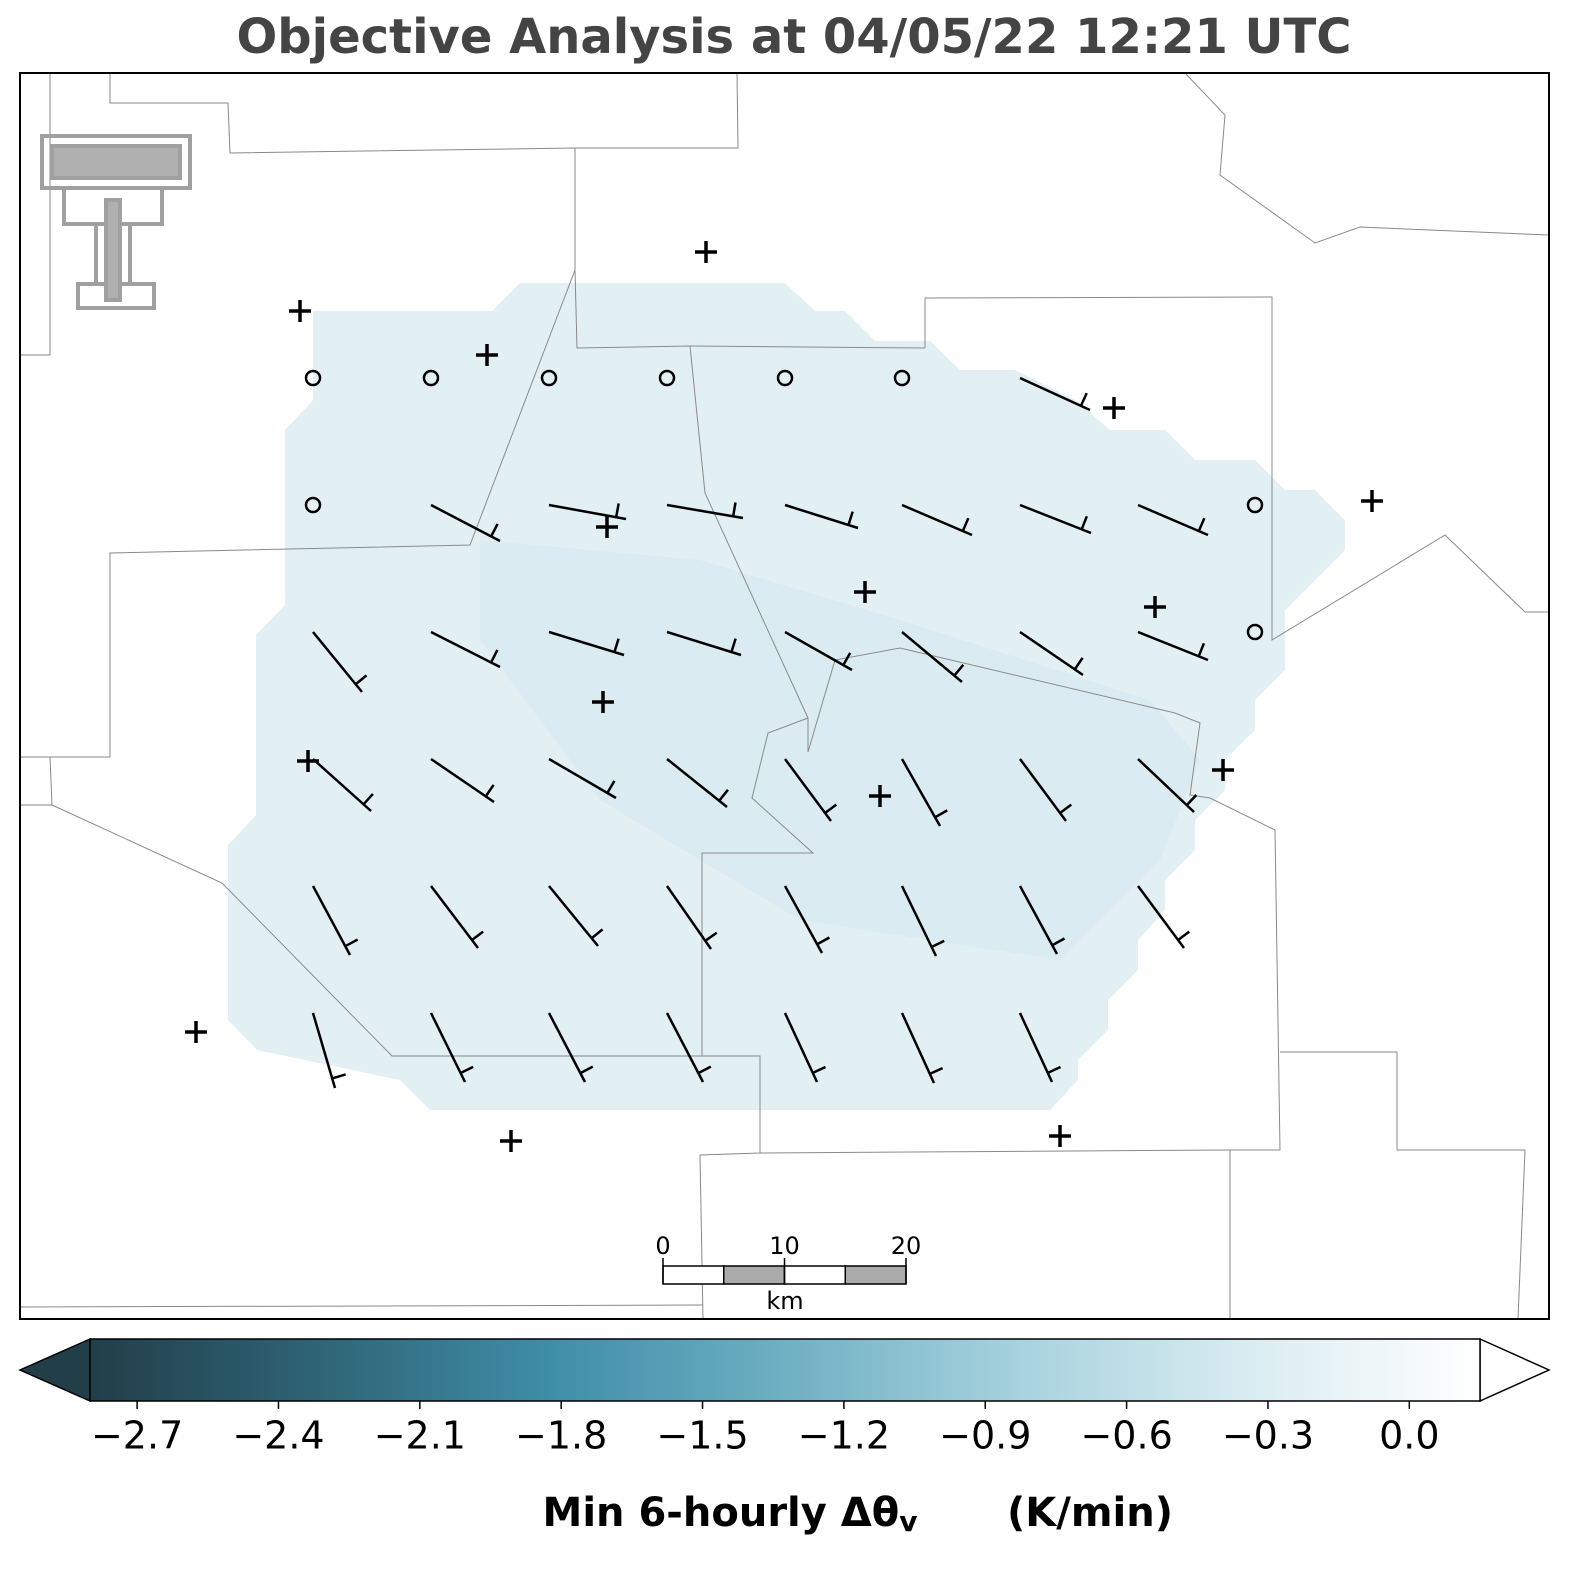 This screenshot has height=1584, width=1589. I want to click on label-subscript: v, so click(908, 1521).